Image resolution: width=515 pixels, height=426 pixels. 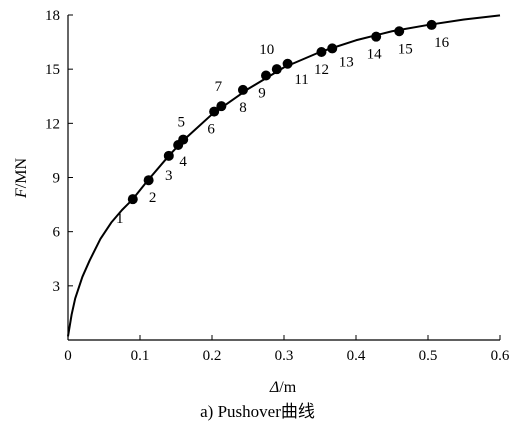 I want to click on x-tick-label: 0.1, so click(x=140, y=356).